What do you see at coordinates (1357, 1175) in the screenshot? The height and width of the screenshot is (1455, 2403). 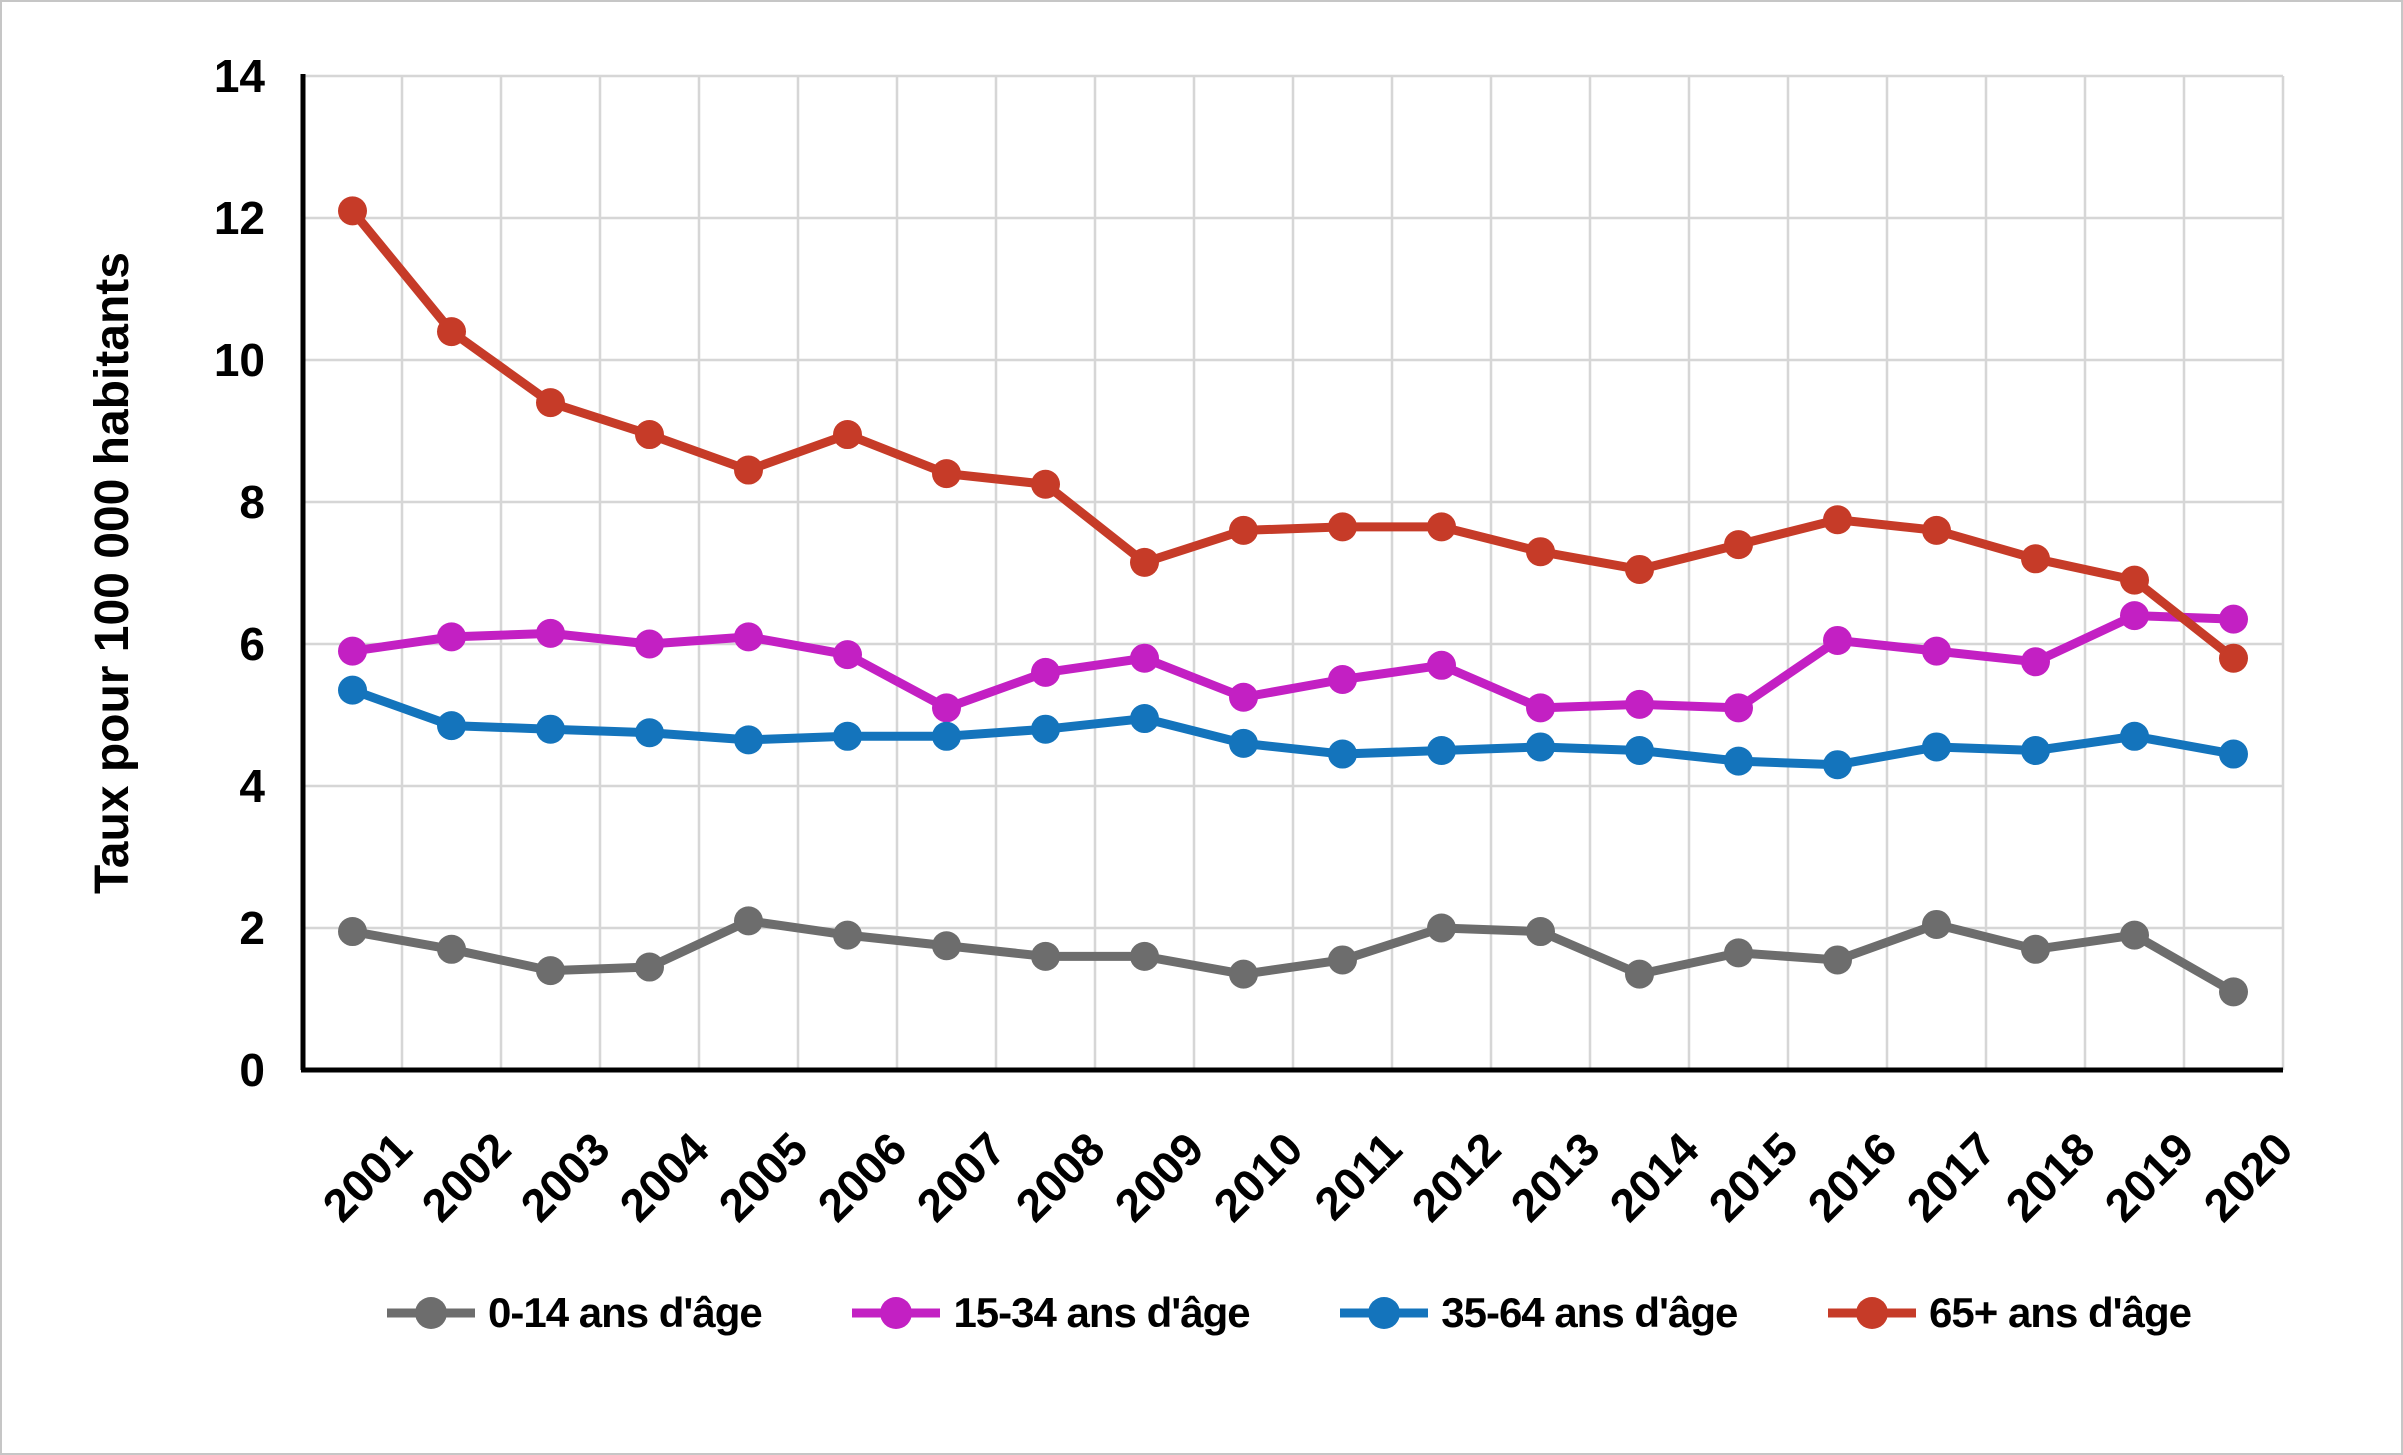 I see `x-tick-label: 2011` at bounding box center [1357, 1175].